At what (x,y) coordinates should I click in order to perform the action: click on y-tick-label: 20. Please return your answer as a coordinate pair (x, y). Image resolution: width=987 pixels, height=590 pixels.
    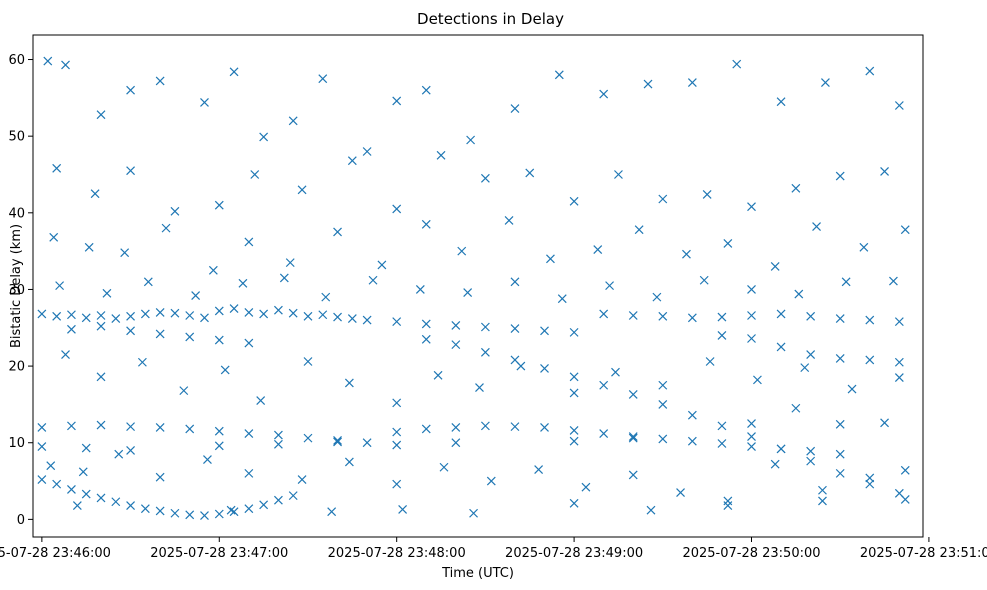
    Looking at the image, I should click on (16, 367).